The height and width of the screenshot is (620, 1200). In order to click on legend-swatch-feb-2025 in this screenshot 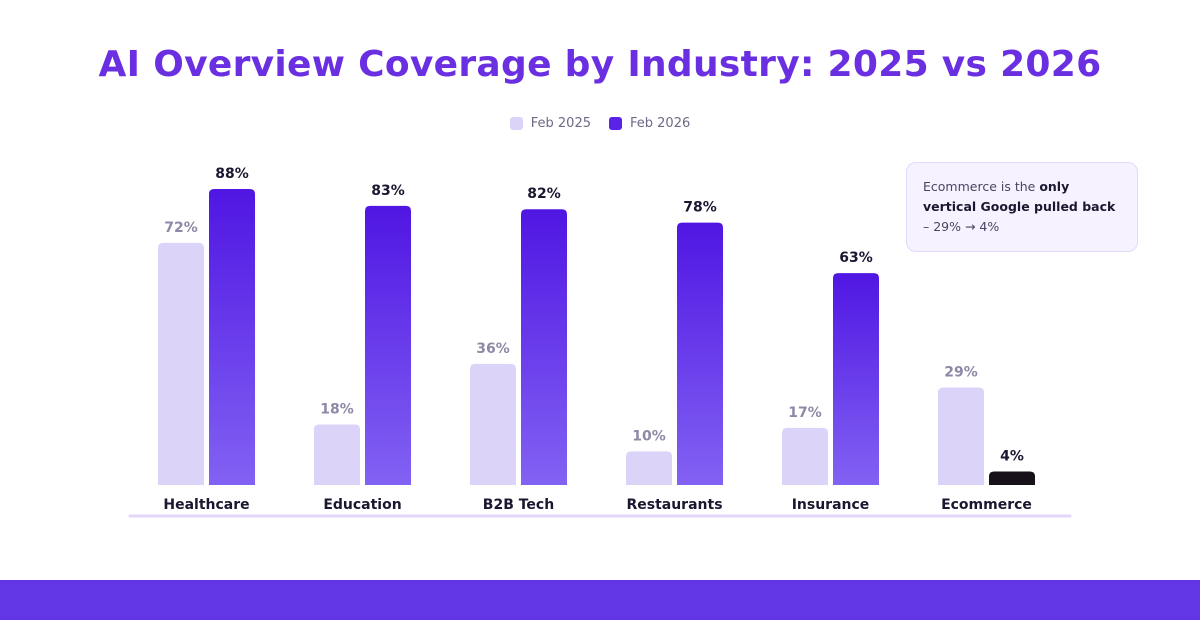, I will do `click(516, 123)`.